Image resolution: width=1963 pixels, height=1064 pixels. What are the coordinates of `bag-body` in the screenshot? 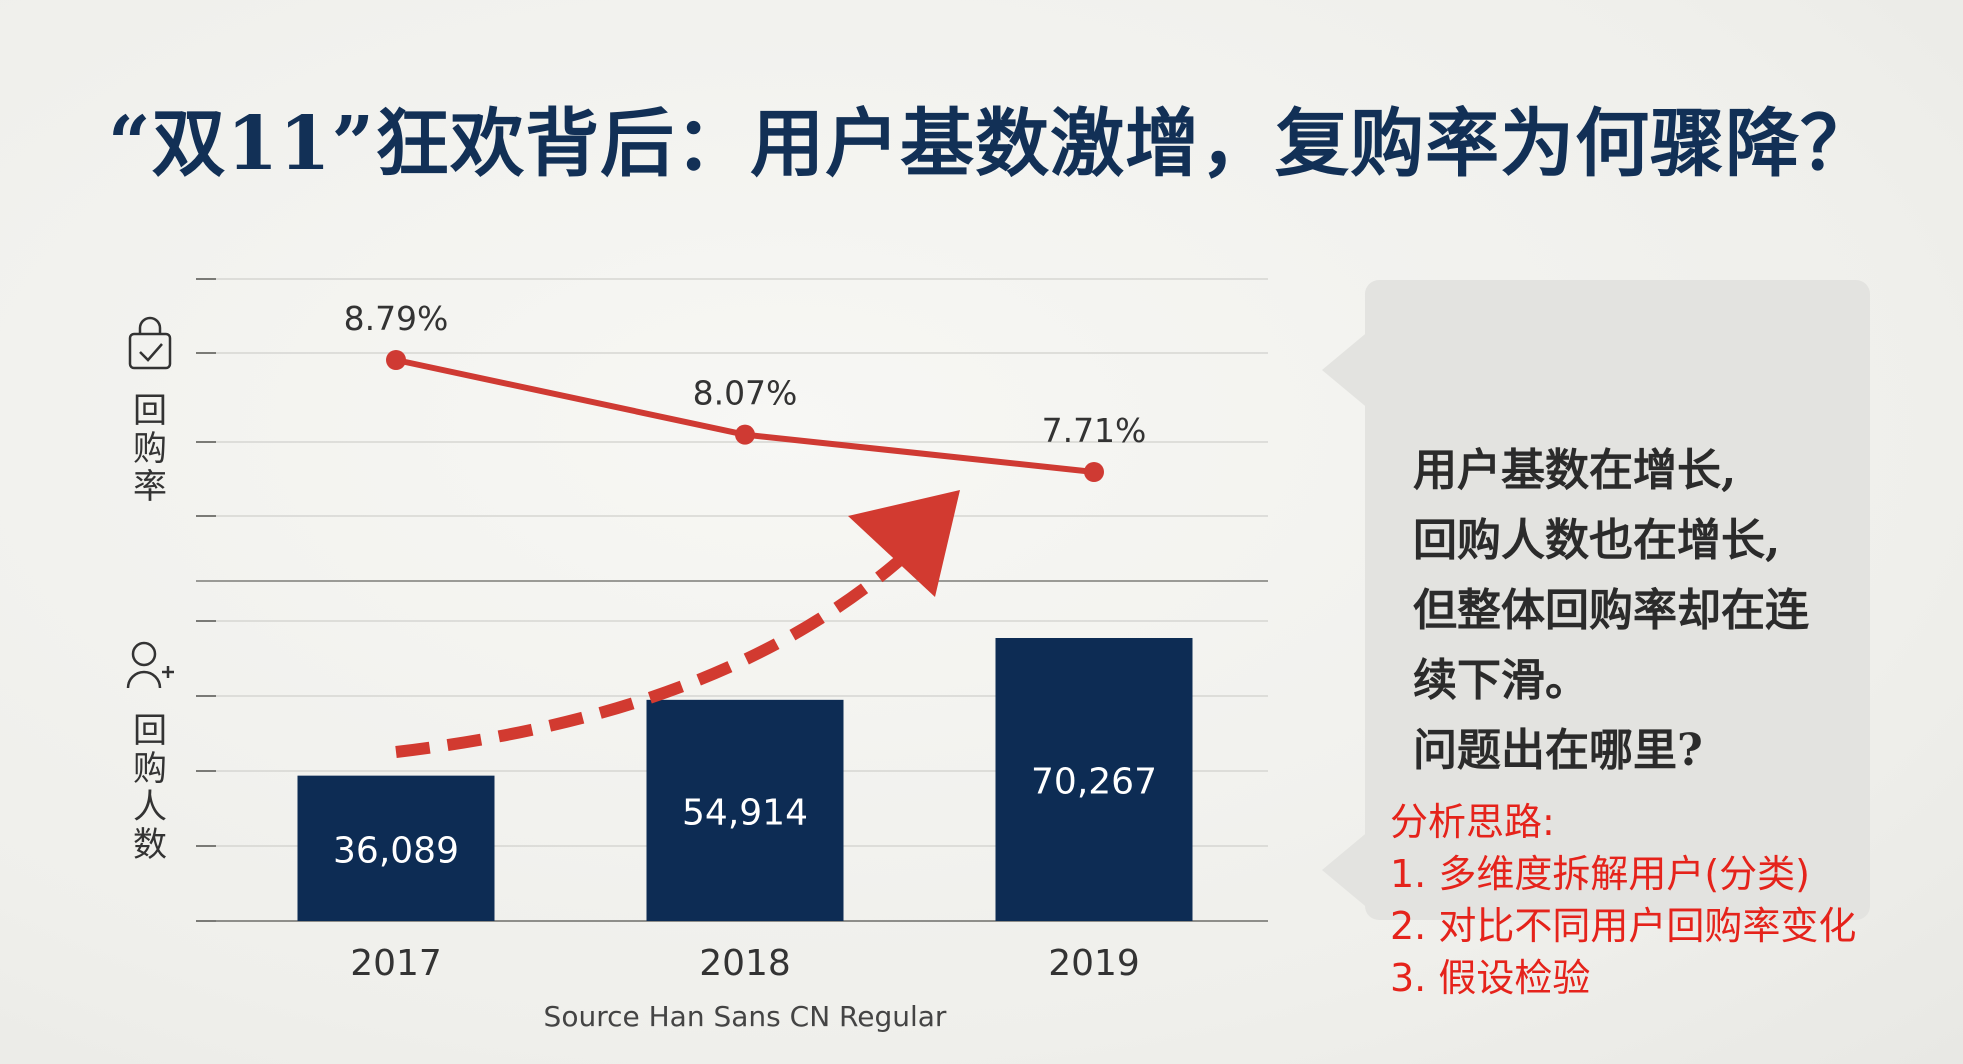 It's located at (150, 351).